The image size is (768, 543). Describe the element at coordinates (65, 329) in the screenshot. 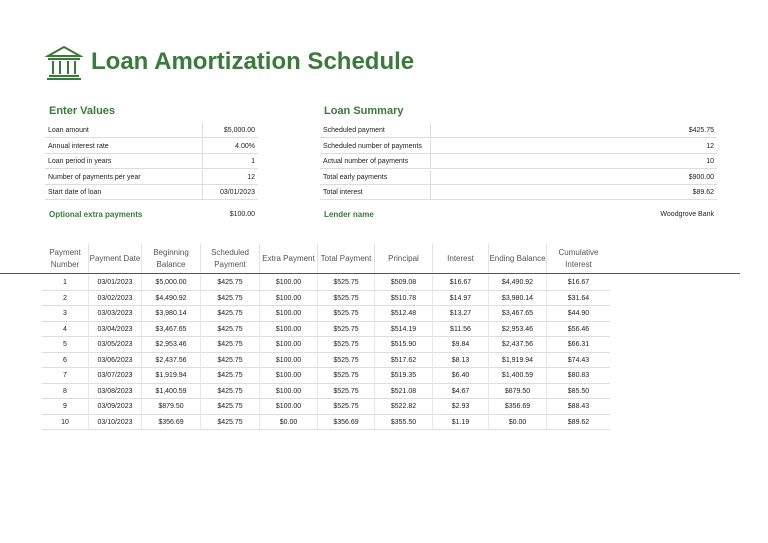

I see `table-cell: 4` at that location.